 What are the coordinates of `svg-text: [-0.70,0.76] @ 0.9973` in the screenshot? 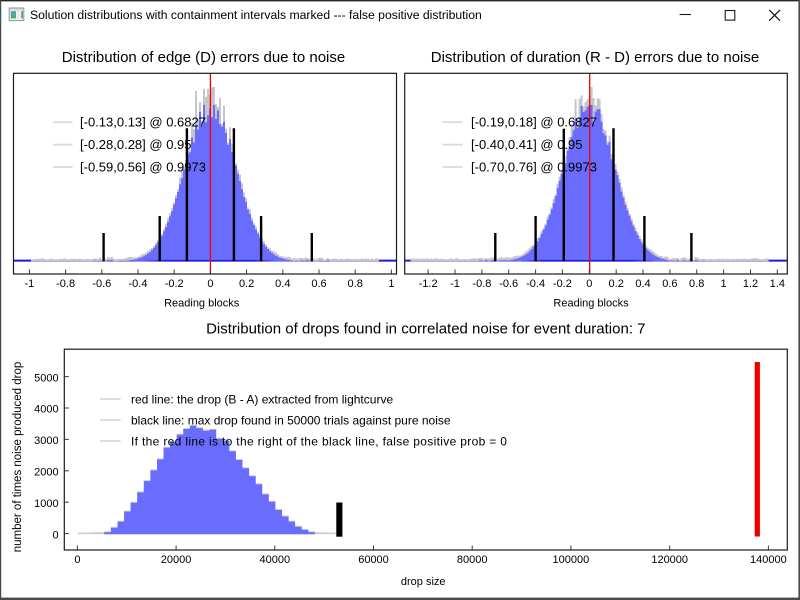 It's located at (534, 166).